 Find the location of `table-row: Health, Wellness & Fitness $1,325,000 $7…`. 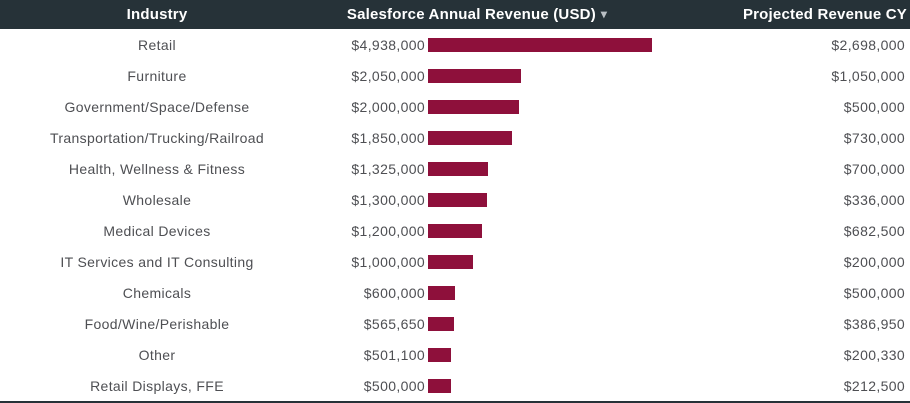

table-row: Health, Wellness & Fitness $1,325,000 $7… is located at coordinates (455, 168).